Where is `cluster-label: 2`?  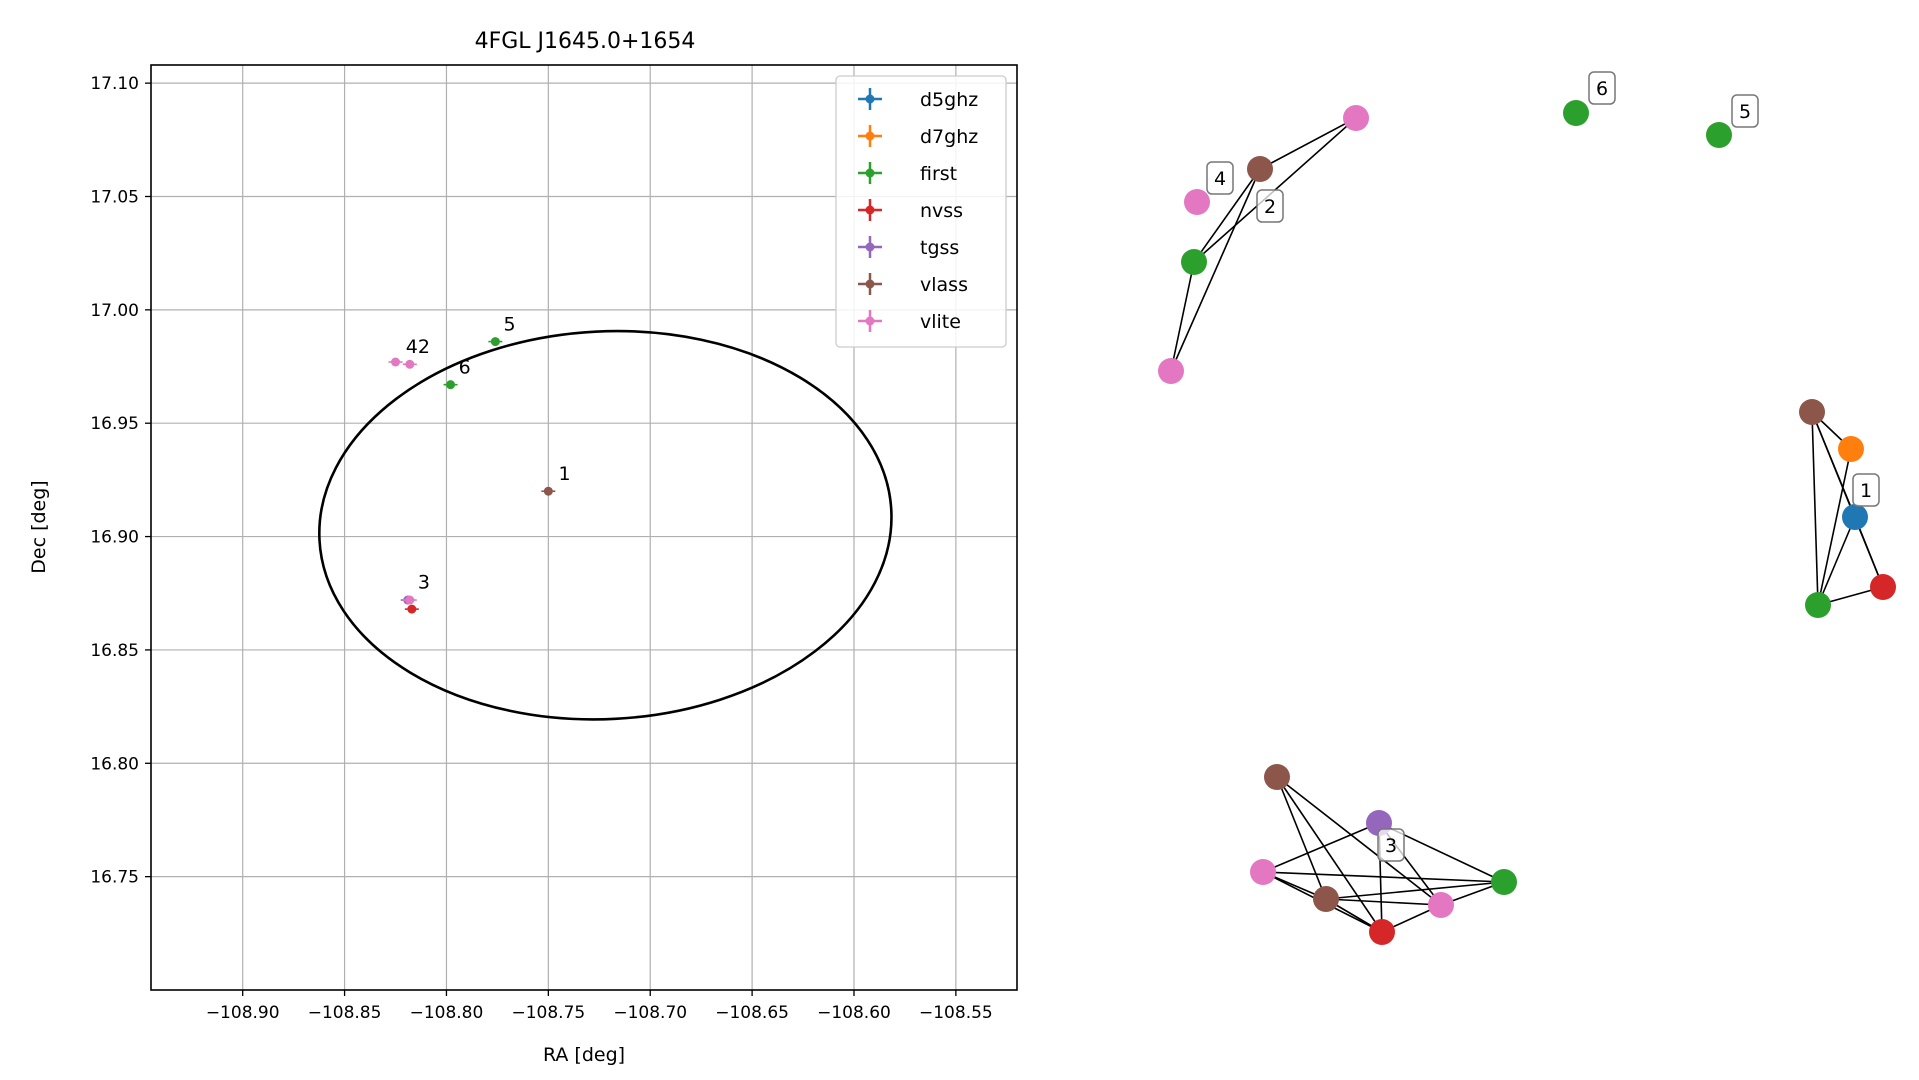
cluster-label: 2 is located at coordinates (1270, 206).